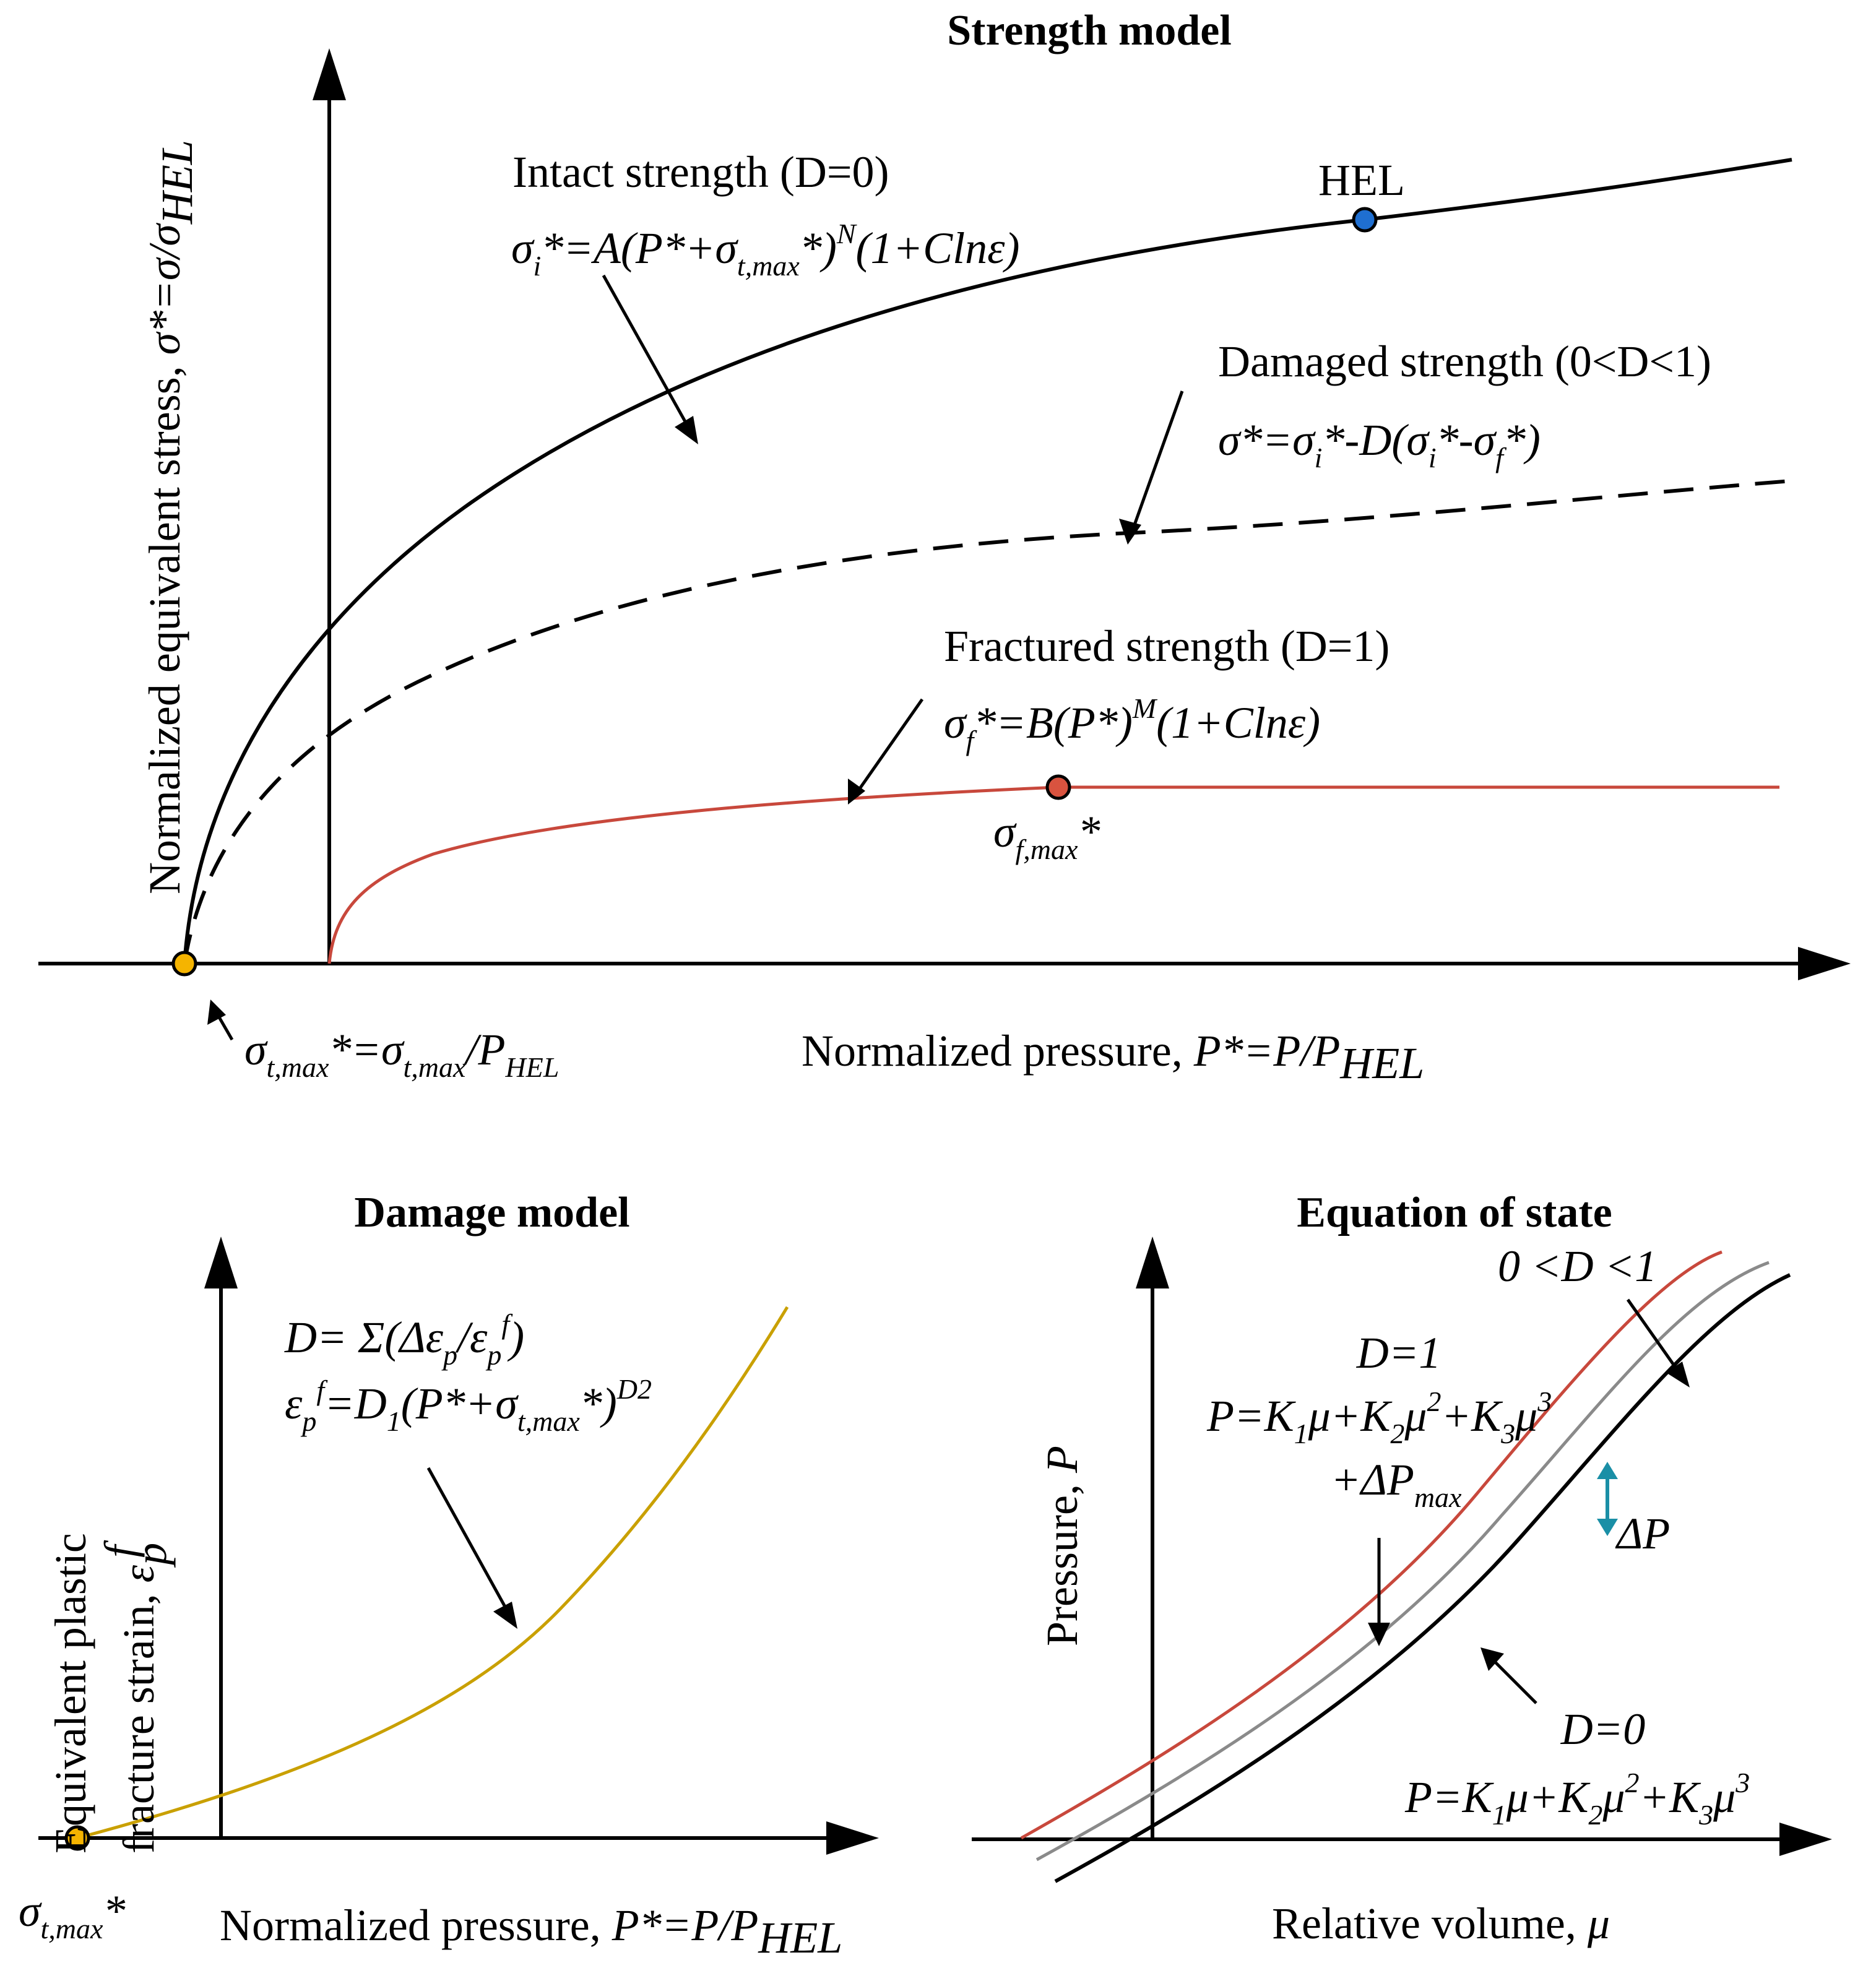 The height and width of the screenshot is (1981, 1876). I want to click on eos-x-axis-arrowhead, so click(1806, 1839).